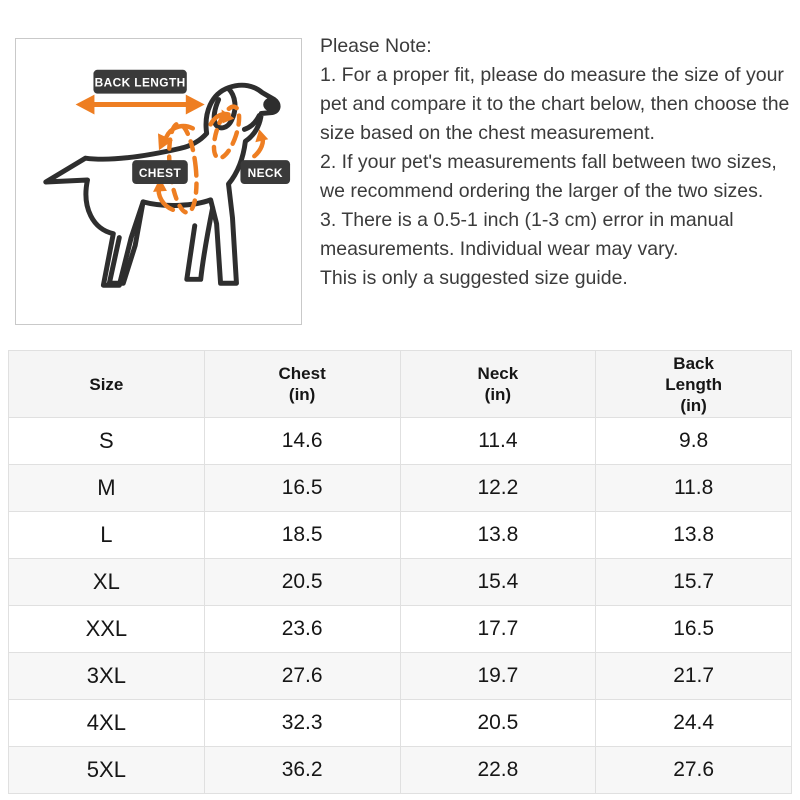 The width and height of the screenshot is (800, 800). Describe the element at coordinates (693, 582) in the screenshot. I see `cell-back-length: 15.7` at that location.